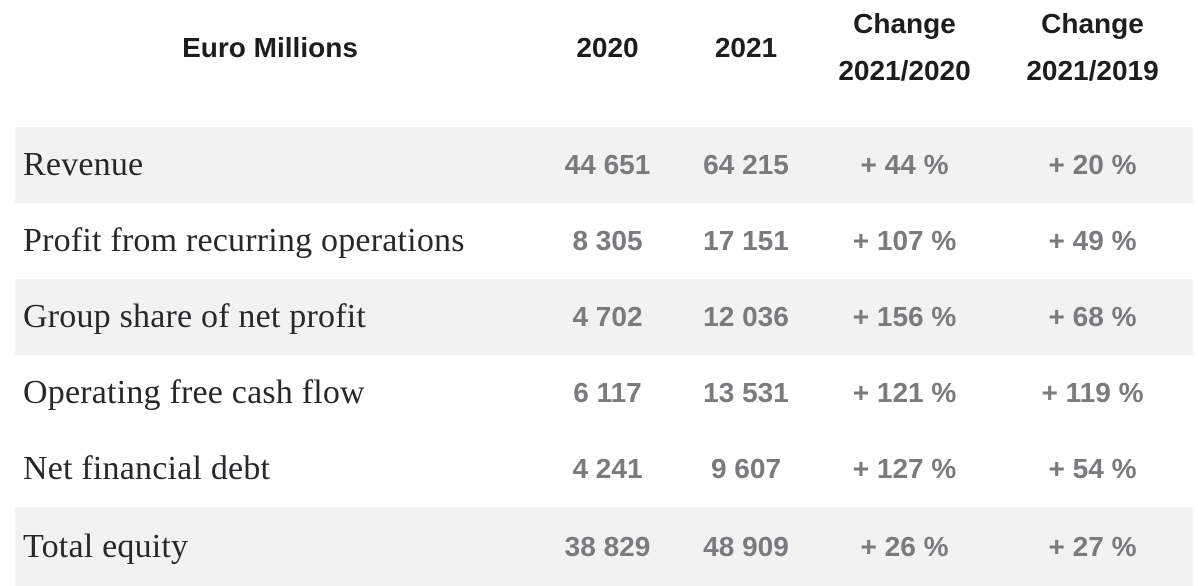 The height and width of the screenshot is (586, 1198). What do you see at coordinates (904, 240) in the screenshot?
I see `value-change-2021-2020: + 107 %` at bounding box center [904, 240].